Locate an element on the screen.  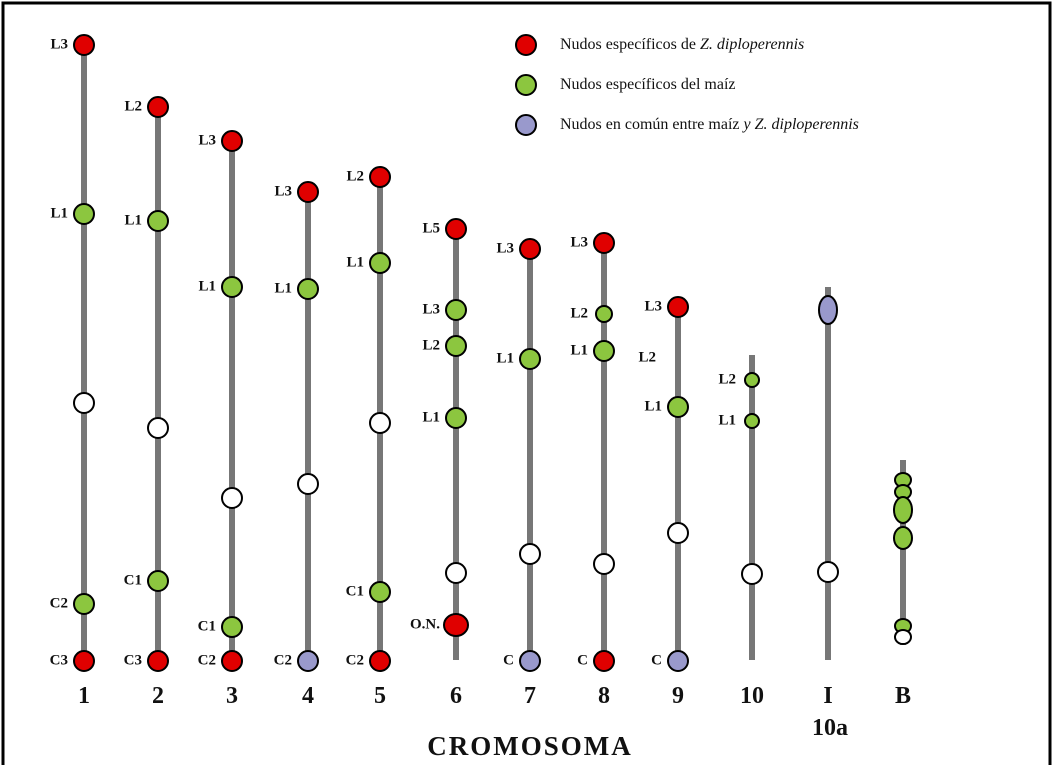
chromosome-label: I is located at coordinates (827, 696).